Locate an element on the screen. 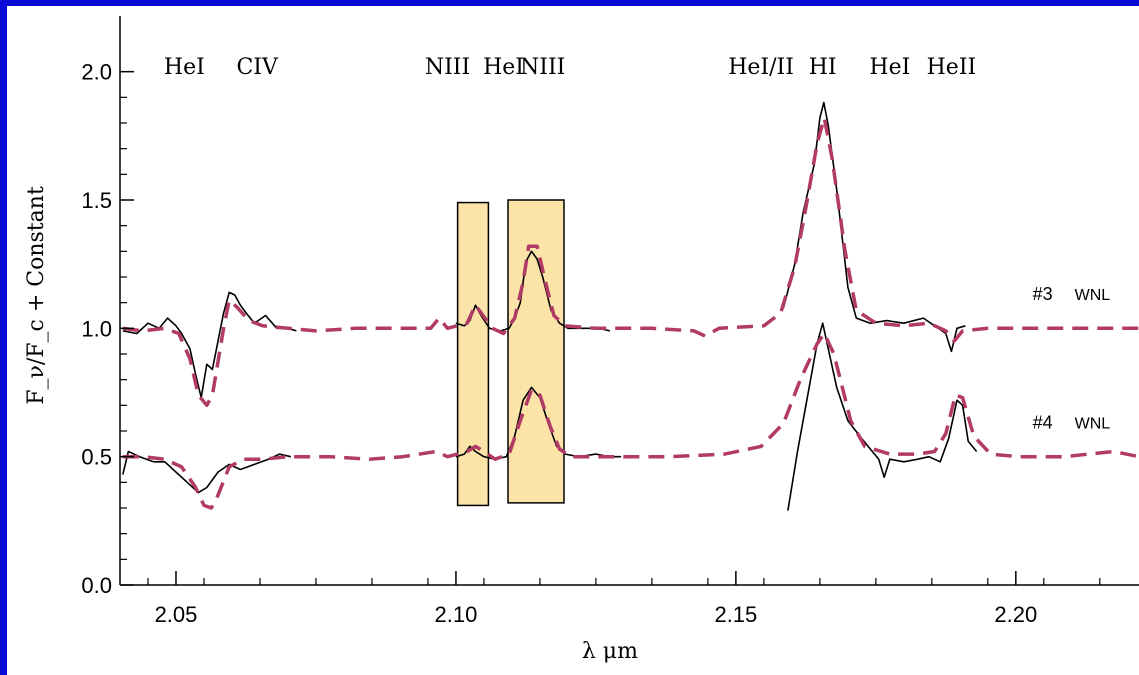  series-label-2: #4 is located at coordinates (1043, 422).